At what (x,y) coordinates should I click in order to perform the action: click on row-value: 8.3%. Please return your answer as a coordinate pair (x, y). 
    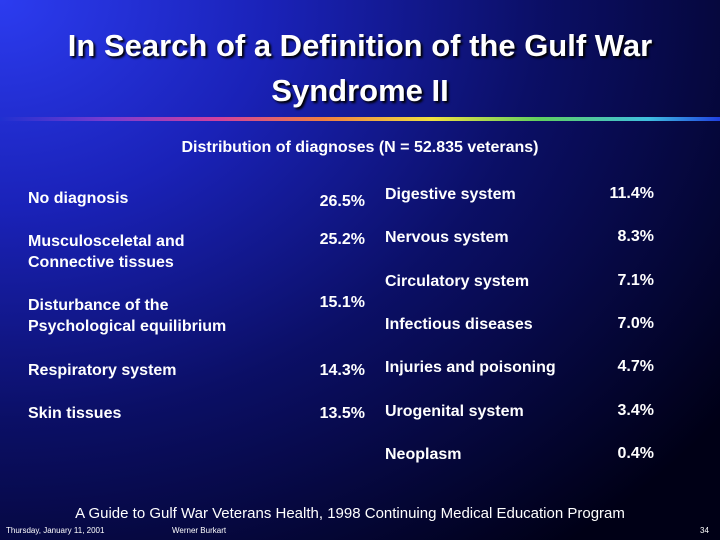
    Looking at the image, I should click on (635, 237).